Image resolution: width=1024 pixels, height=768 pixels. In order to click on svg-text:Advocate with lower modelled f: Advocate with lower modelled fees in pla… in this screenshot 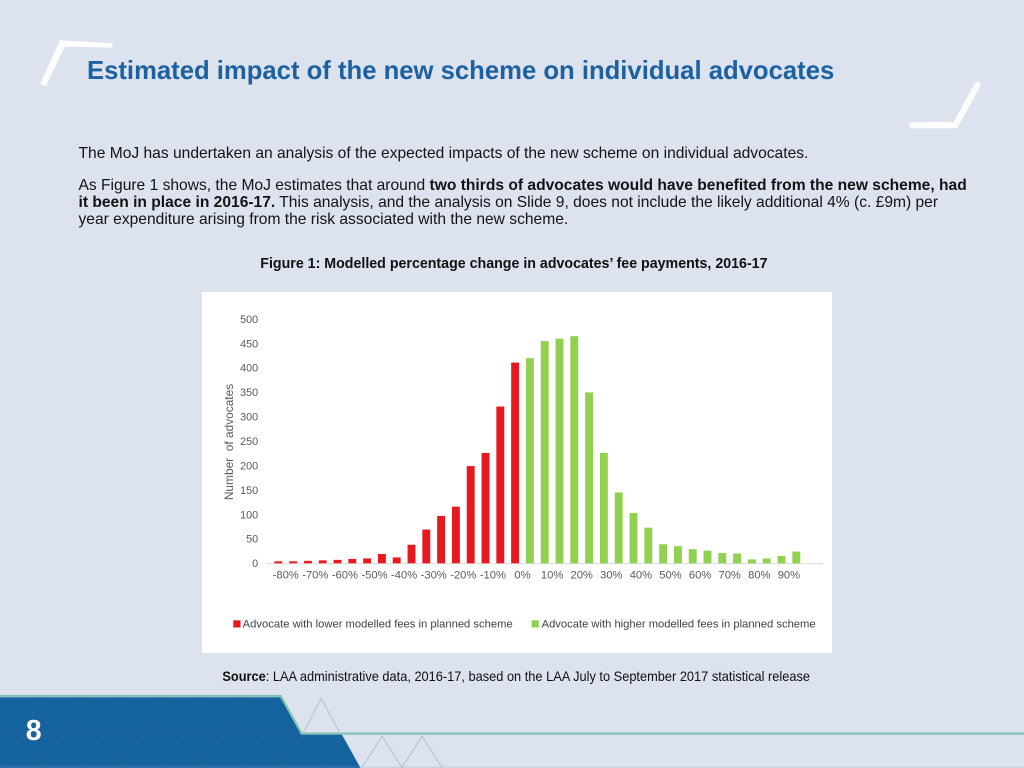, I will do `click(378, 625)`.